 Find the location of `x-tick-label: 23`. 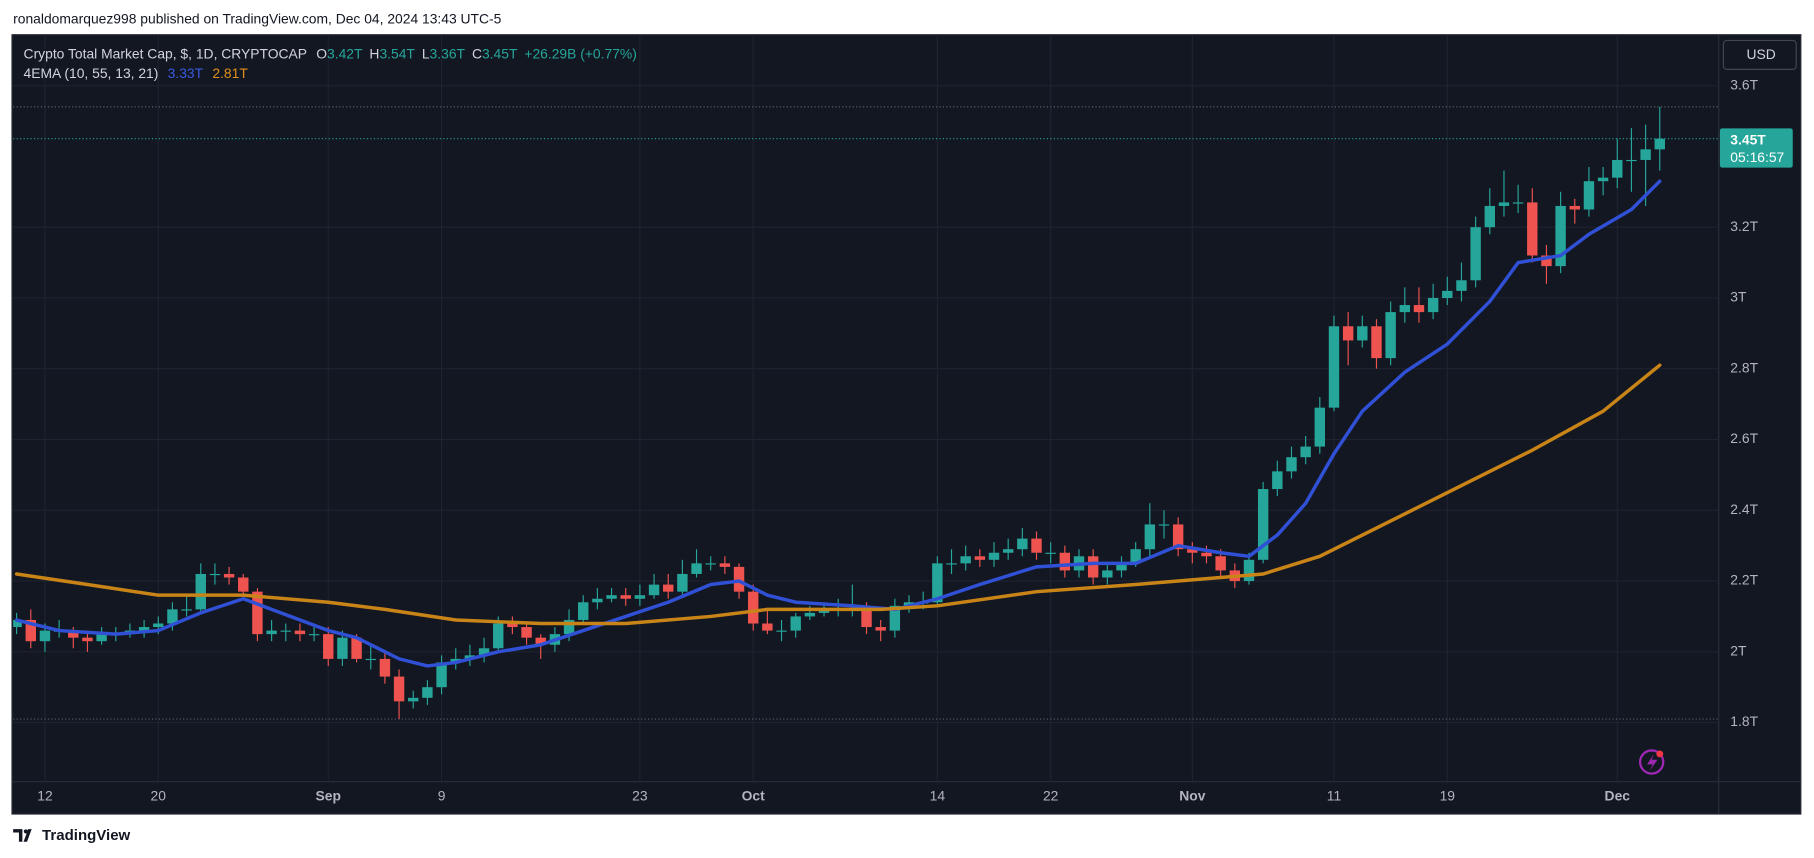

x-tick-label: 23 is located at coordinates (640, 795).